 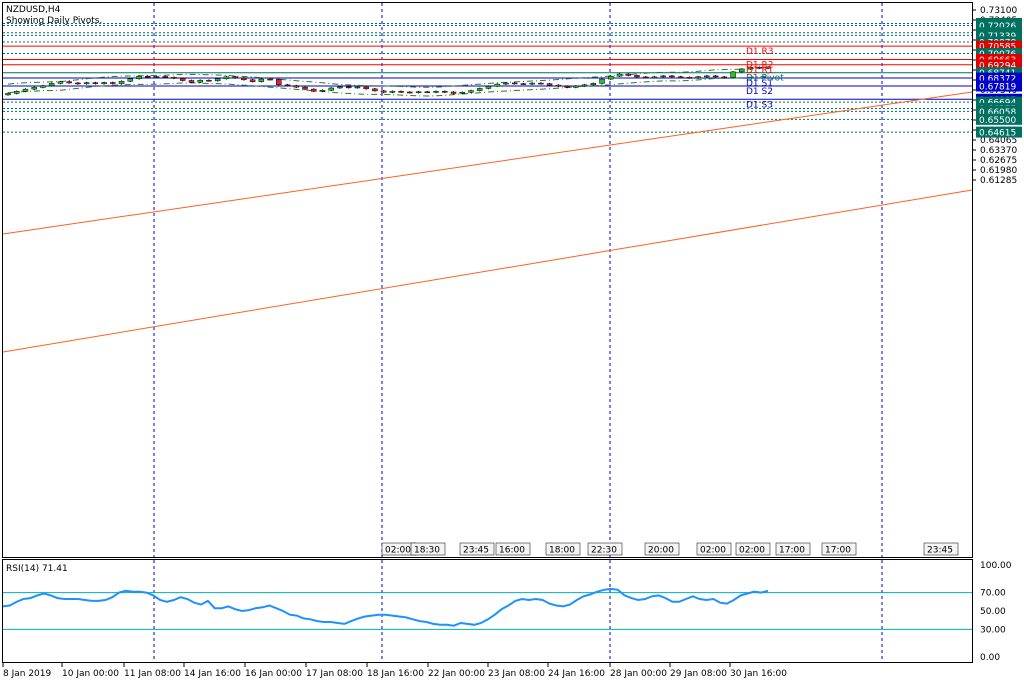 I want to click on time-label: 14 Jan 16:00, so click(x=212, y=674).